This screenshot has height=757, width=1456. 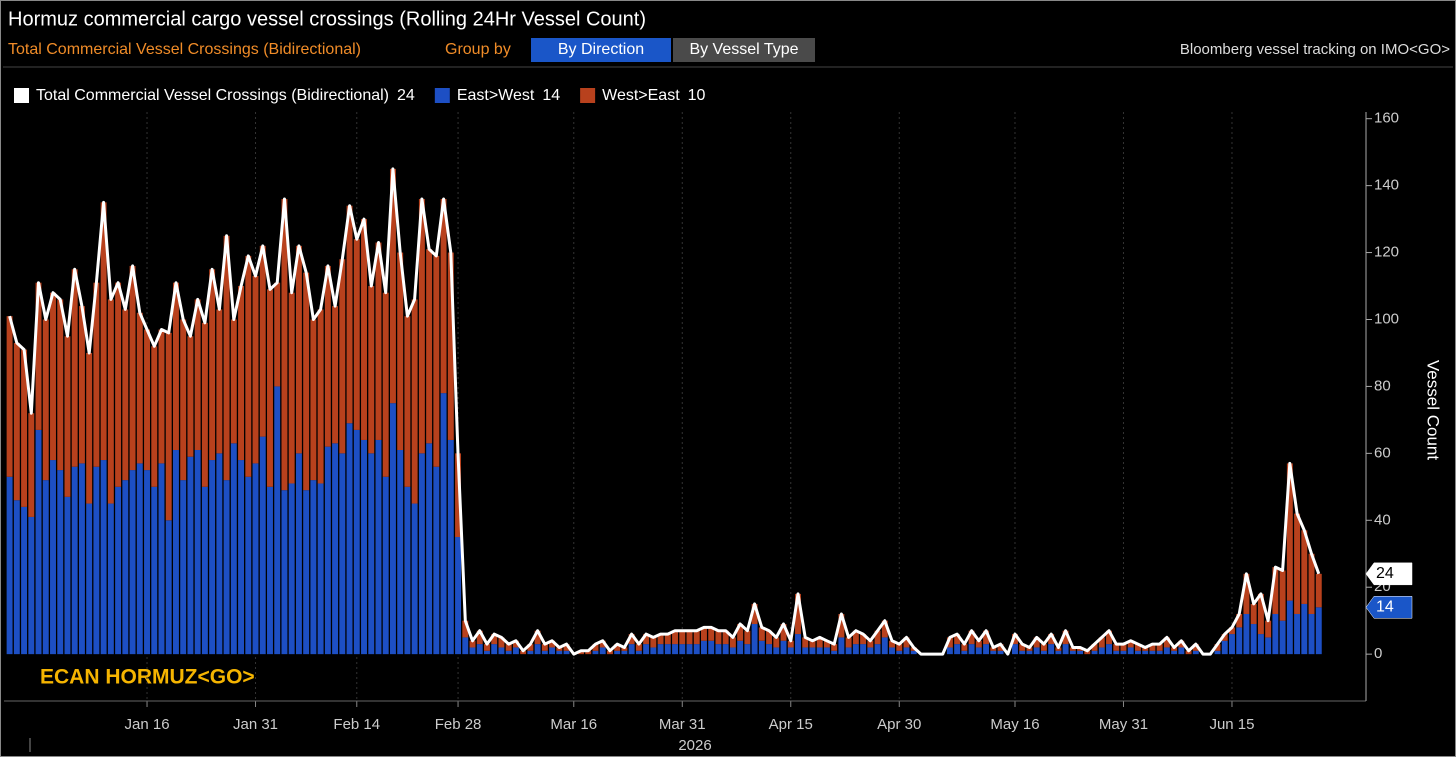 What do you see at coordinates (682, 724) in the screenshot?
I see `x-tick-label: Mar 31` at bounding box center [682, 724].